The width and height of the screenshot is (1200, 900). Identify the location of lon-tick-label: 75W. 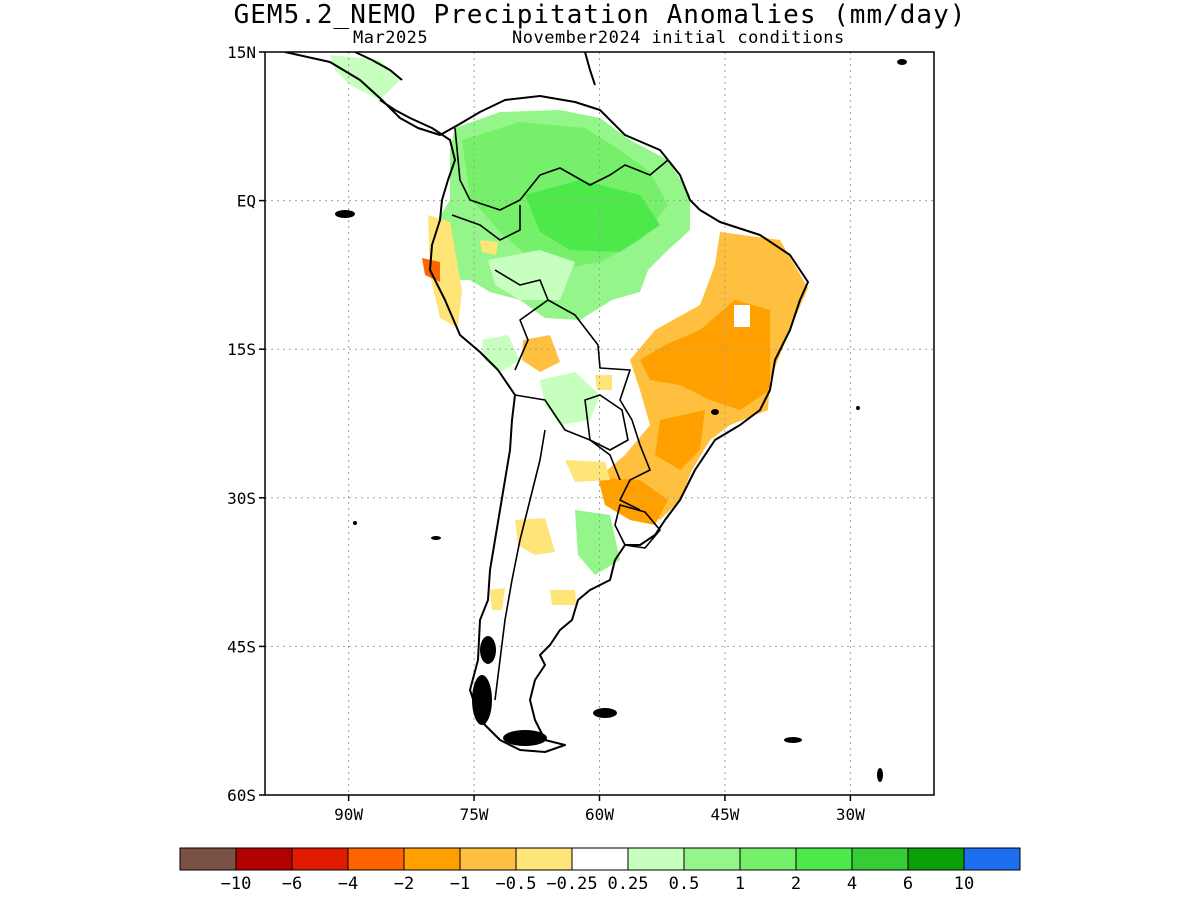
(474, 814).